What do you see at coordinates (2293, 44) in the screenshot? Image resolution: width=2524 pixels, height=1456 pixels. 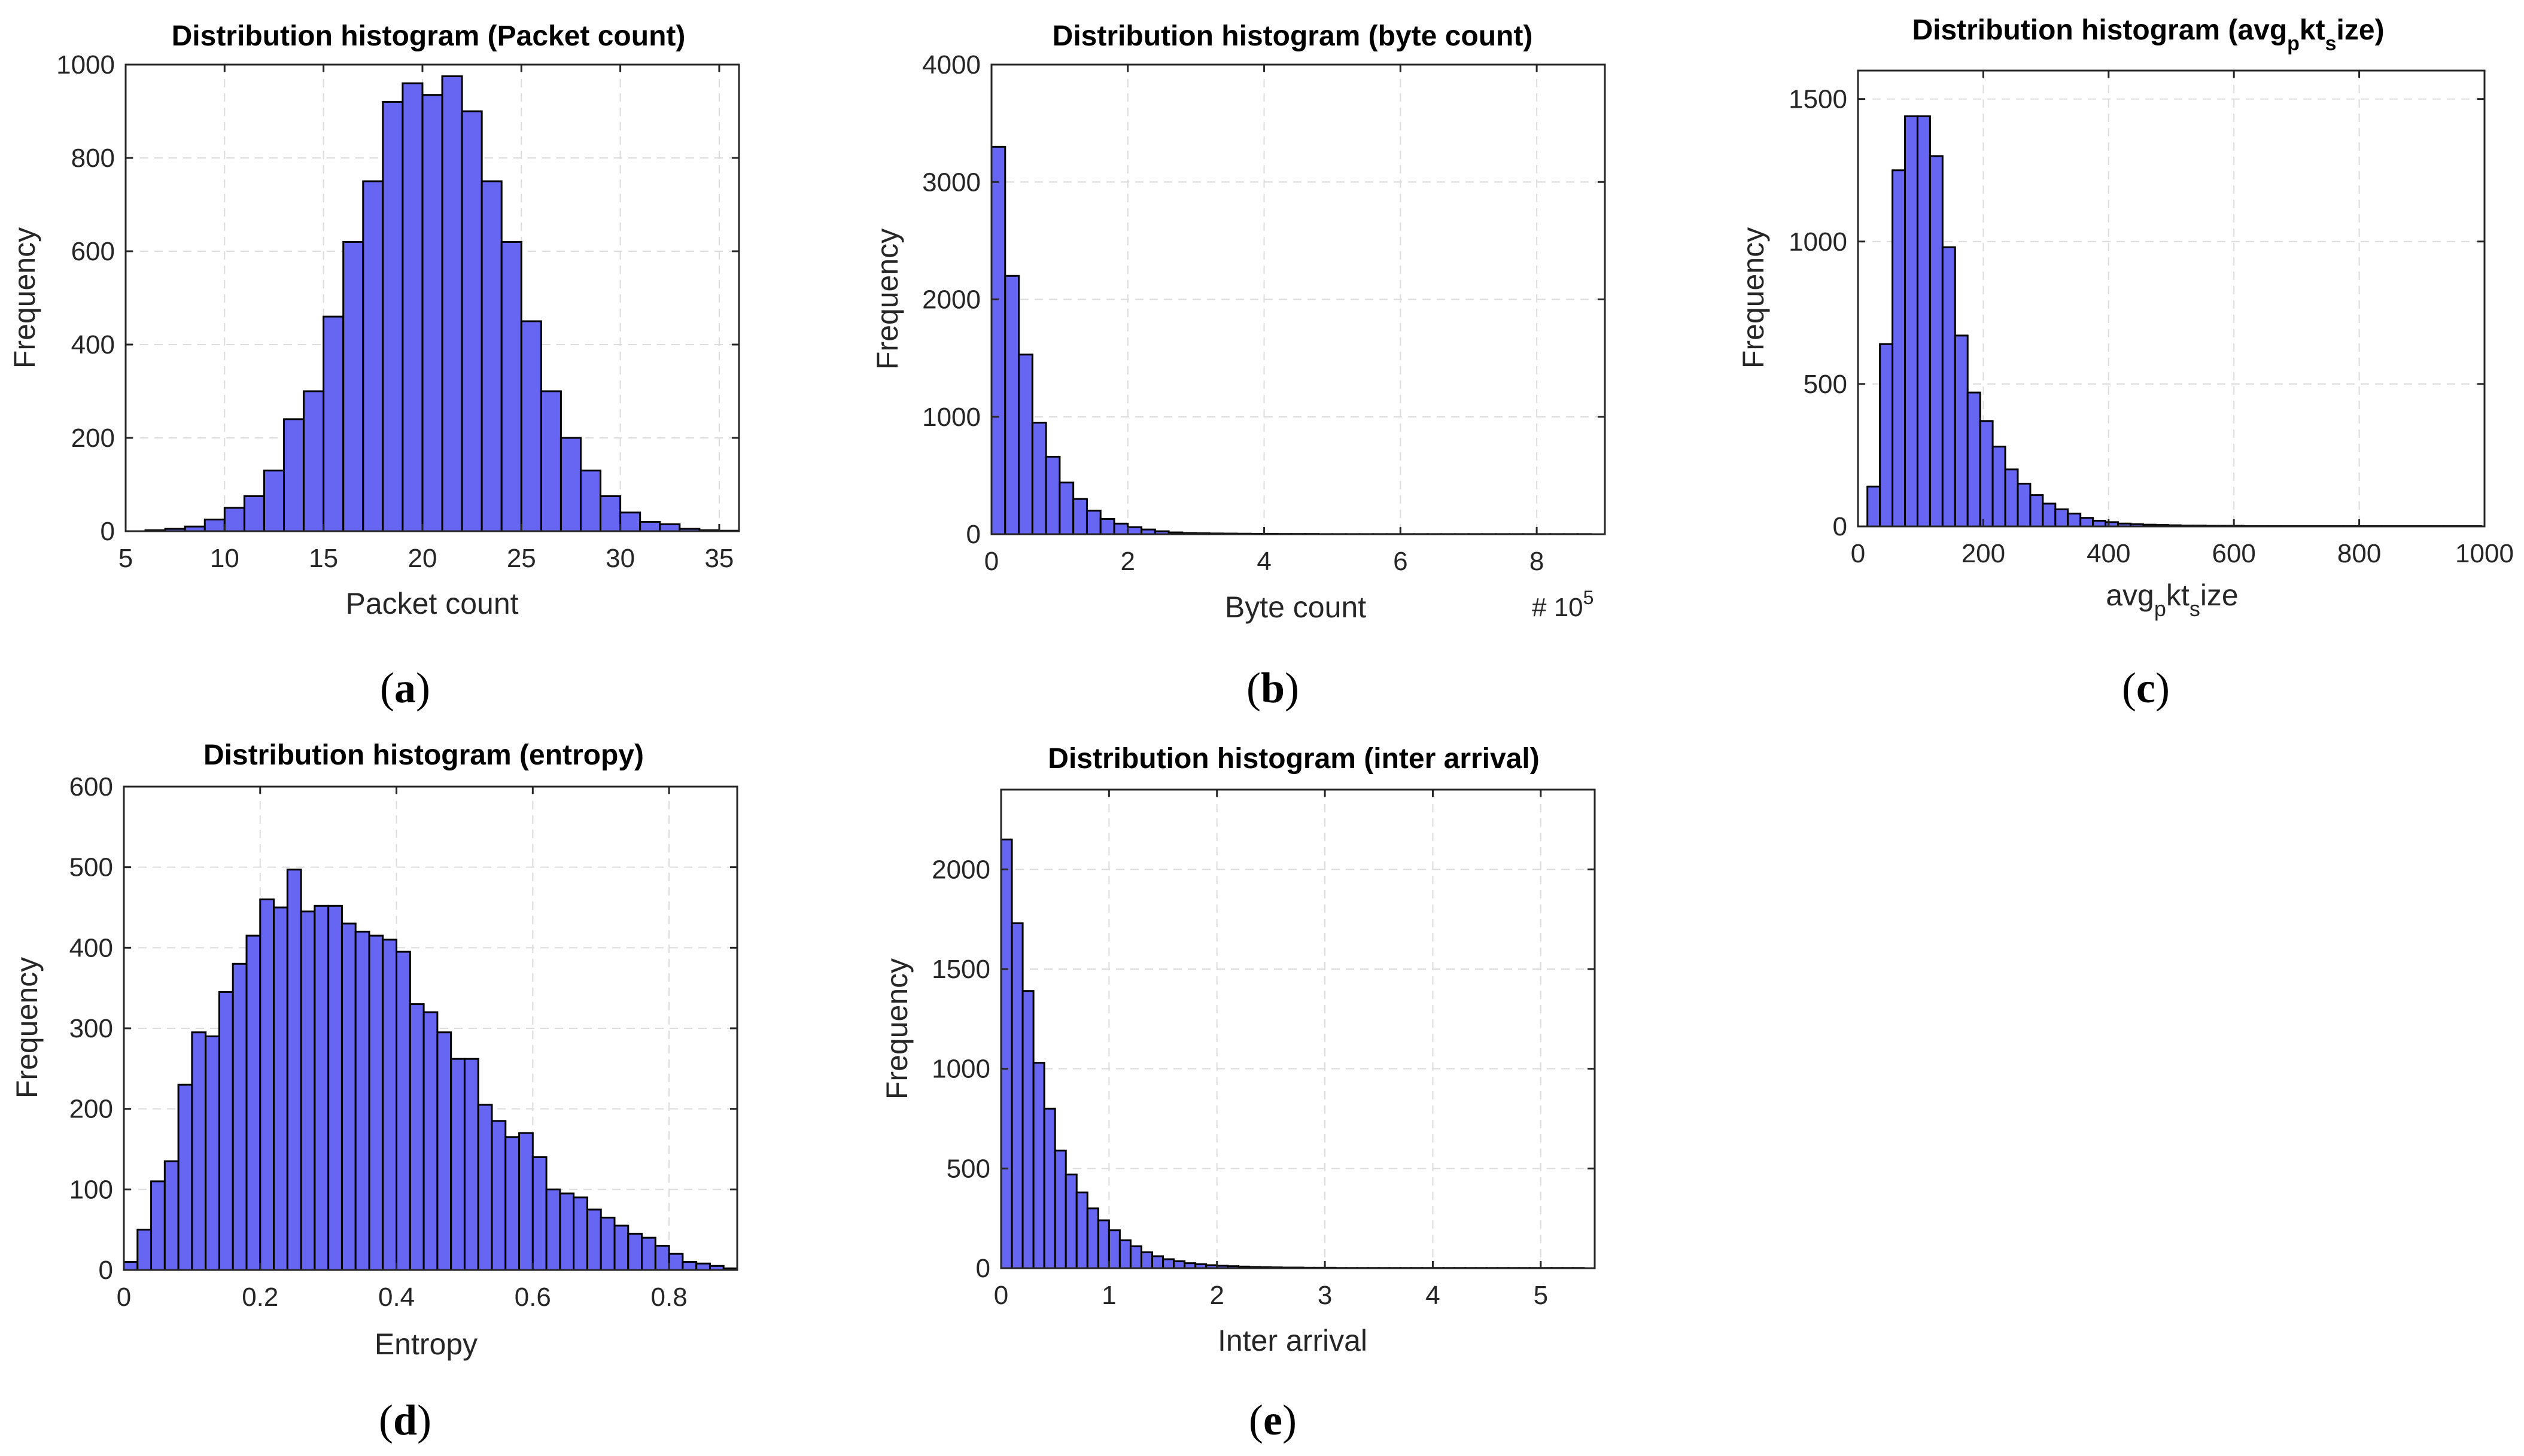 I see `panel-c-title-sub1: p` at bounding box center [2293, 44].